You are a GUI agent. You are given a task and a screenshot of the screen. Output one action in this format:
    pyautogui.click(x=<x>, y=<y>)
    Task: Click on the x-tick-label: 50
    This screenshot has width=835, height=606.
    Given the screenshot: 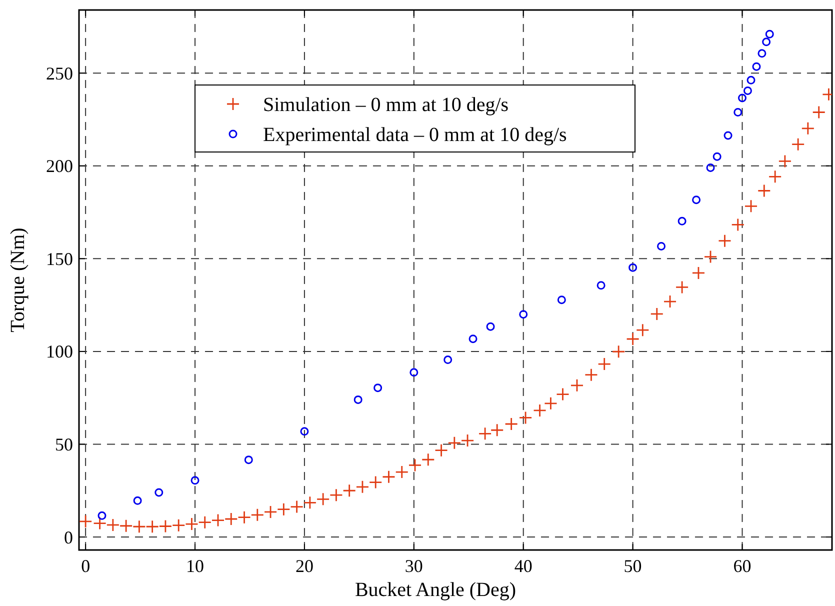 What is the action you would take?
    pyautogui.click(x=633, y=566)
    